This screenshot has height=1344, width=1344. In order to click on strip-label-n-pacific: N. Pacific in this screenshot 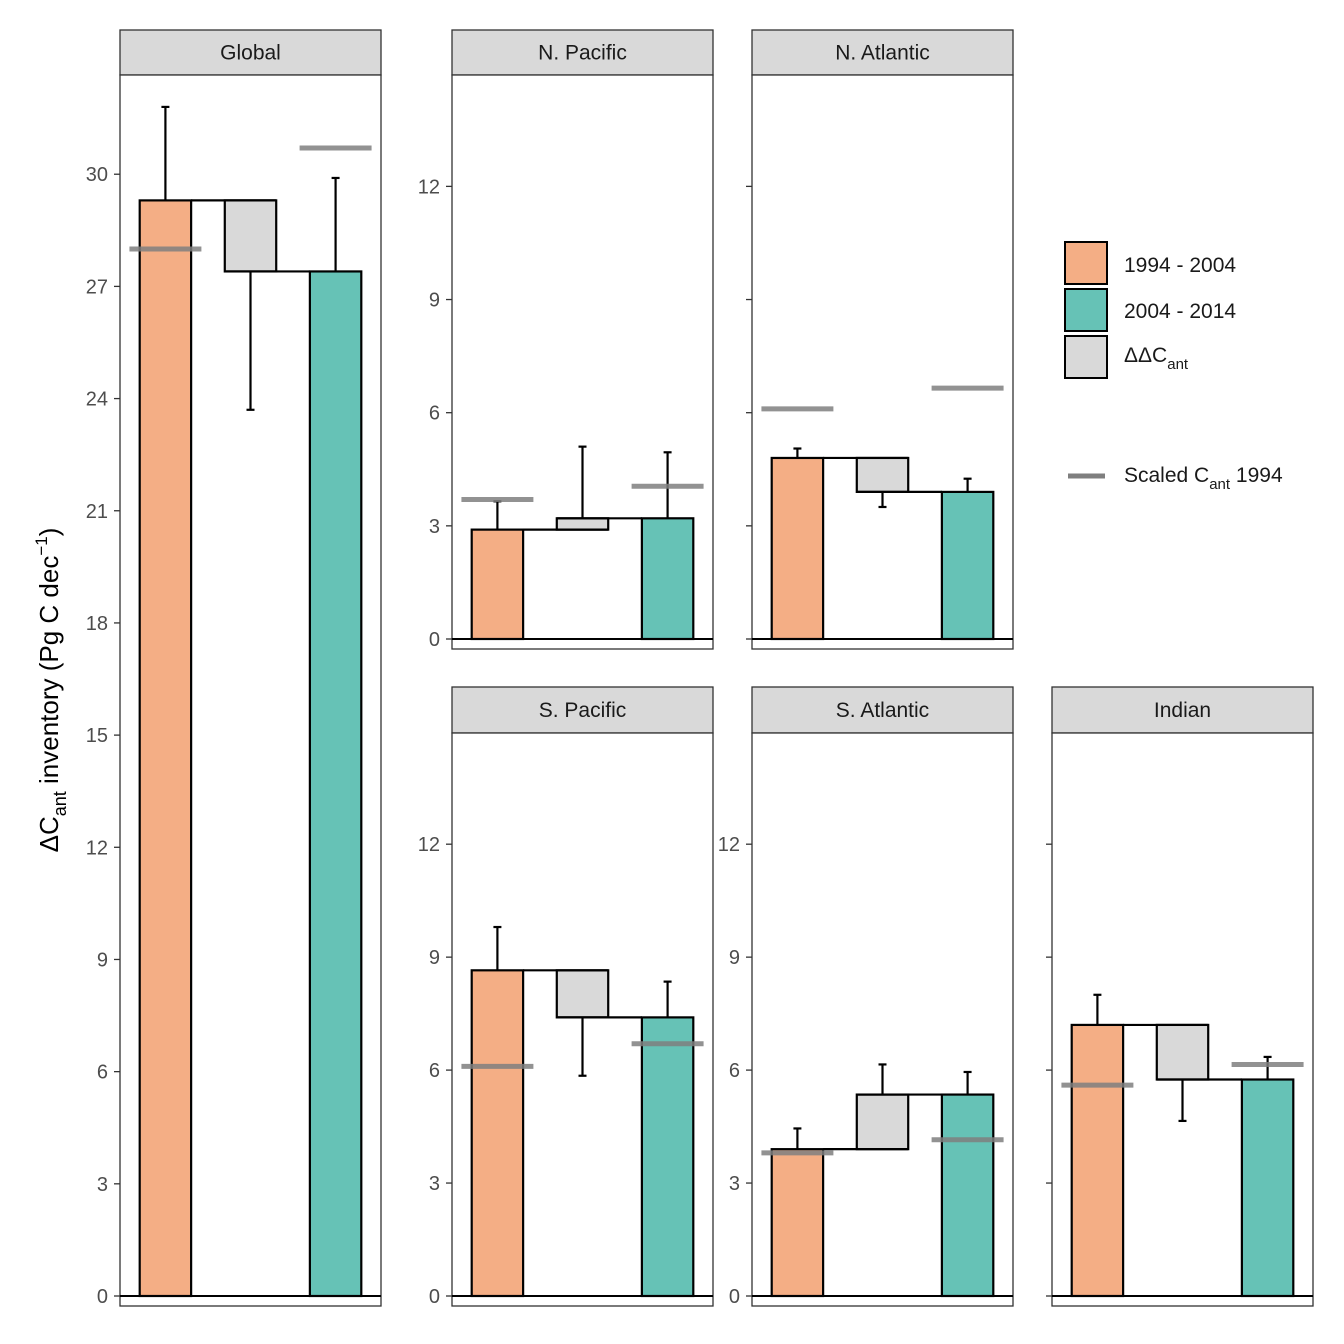, I will do `click(582, 53)`.